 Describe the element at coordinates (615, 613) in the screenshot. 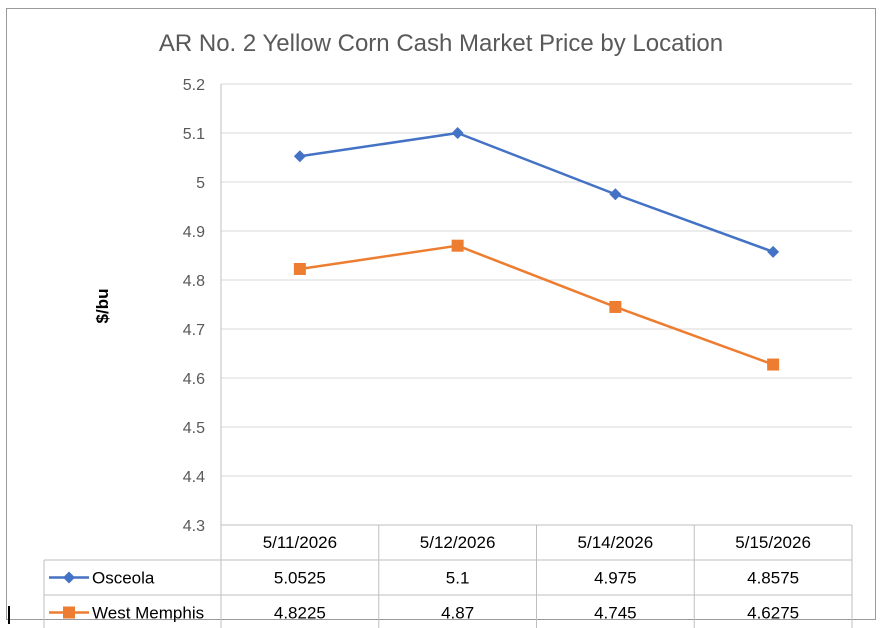

I see `data-table-cell: 4.745` at that location.